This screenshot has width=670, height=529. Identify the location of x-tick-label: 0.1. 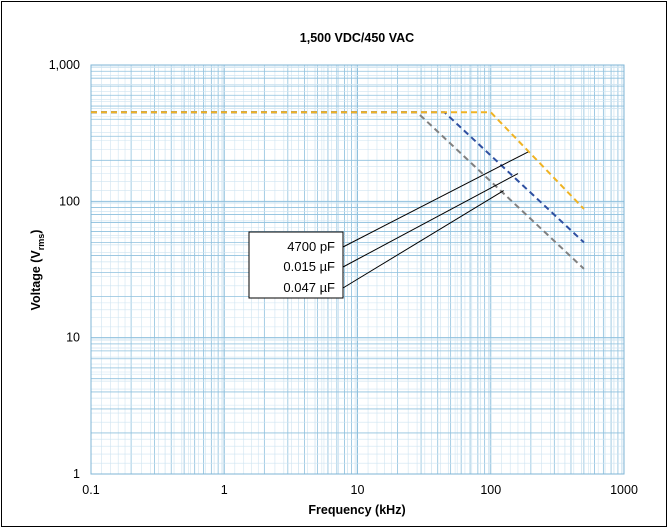
(90, 490).